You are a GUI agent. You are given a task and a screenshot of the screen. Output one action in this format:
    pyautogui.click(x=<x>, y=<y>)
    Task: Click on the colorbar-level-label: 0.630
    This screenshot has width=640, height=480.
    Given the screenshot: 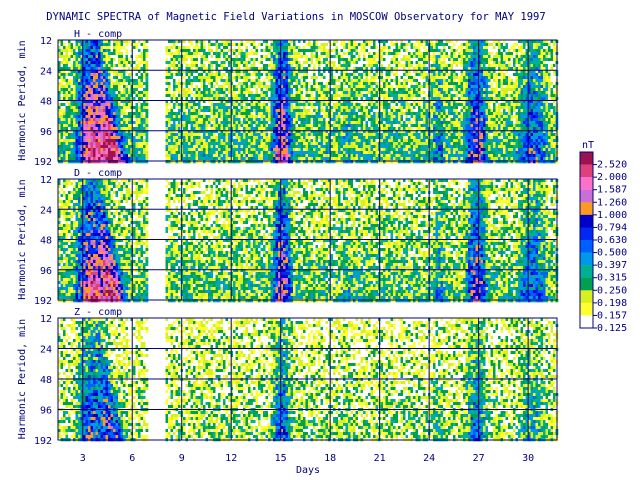 What is the action you would take?
    pyautogui.click(x=612, y=240)
    